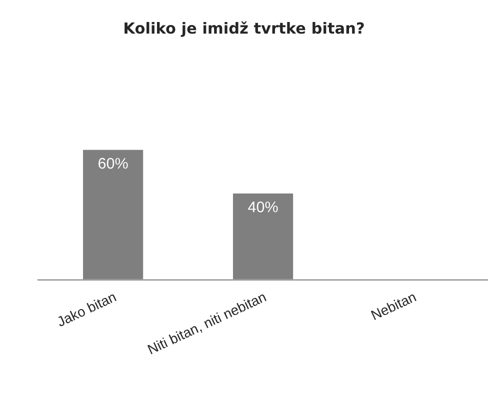 This screenshot has height=416, width=488. Describe the element at coordinates (244, 29) in the screenshot. I see `chart-title: Koliko je imidž tvrtke bitan?` at that location.